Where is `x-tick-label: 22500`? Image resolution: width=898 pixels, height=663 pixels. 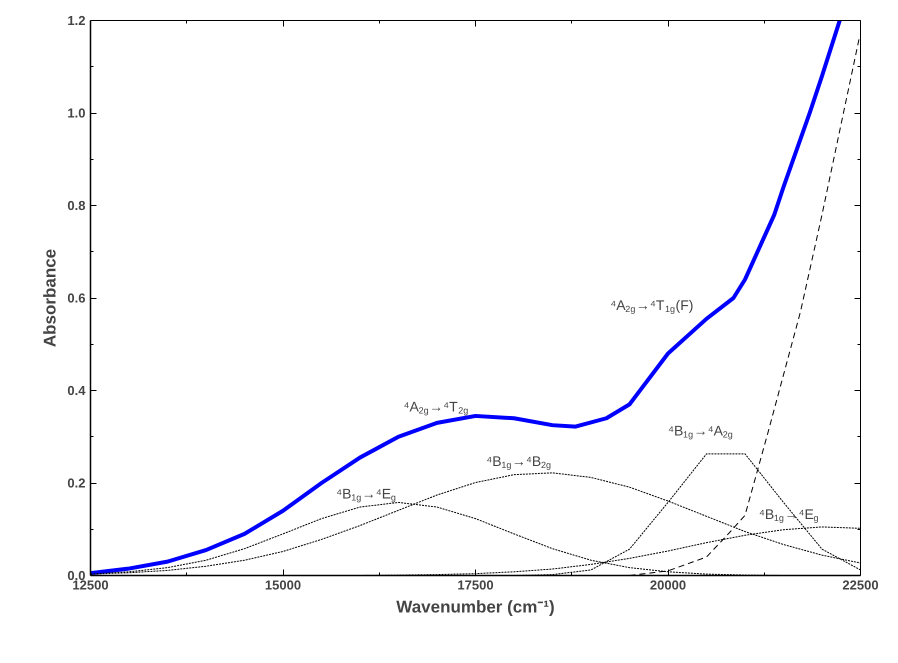 x-tick-label: 22500 is located at coordinates (860, 585).